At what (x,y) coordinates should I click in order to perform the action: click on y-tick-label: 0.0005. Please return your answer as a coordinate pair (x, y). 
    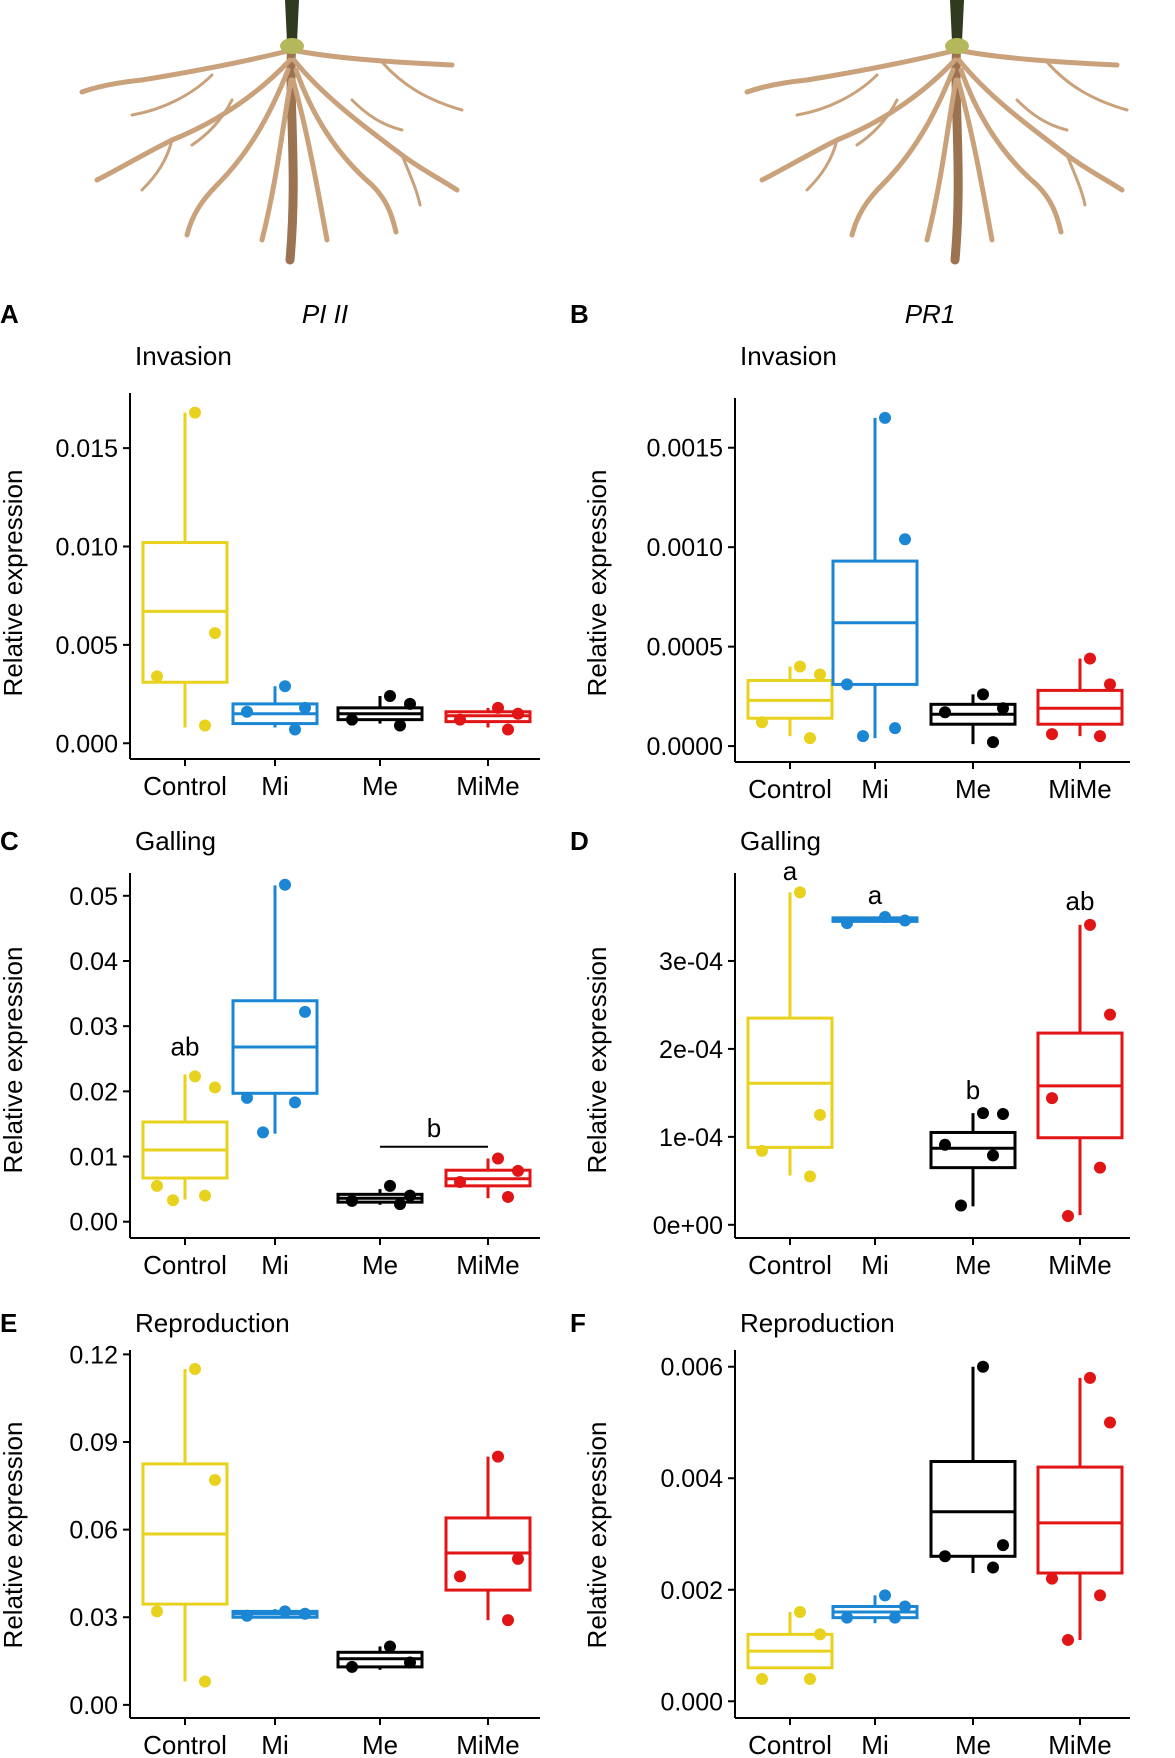
    Looking at the image, I should click on (685, 648).